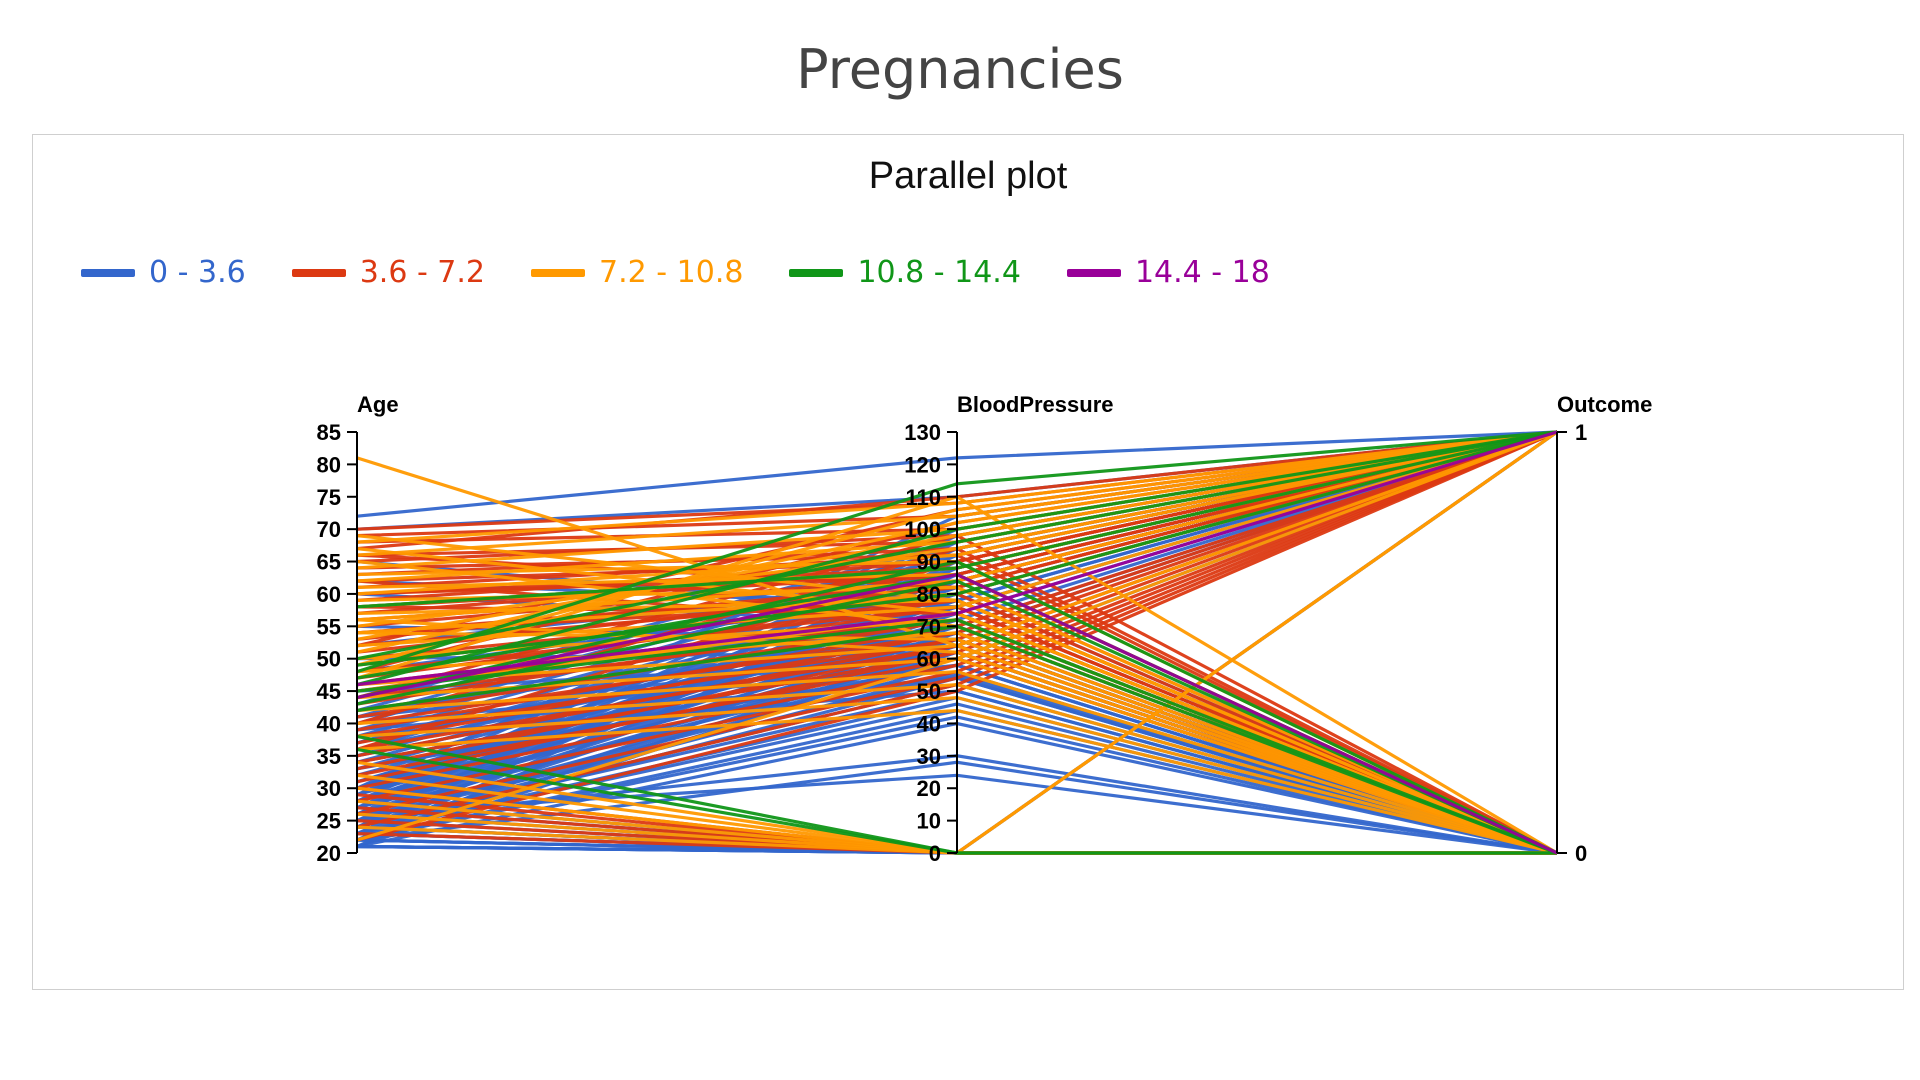 The image size is (1920, 1080). What do you see at coordinates (929, 626) in the screenshot?
I see `tick-label-1-7: 70` at bounding box center [929, 626].